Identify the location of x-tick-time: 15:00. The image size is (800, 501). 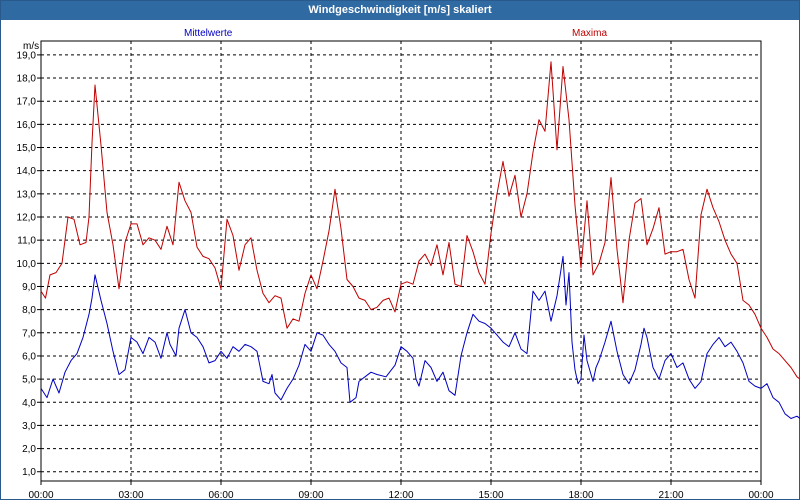
(490, 495).